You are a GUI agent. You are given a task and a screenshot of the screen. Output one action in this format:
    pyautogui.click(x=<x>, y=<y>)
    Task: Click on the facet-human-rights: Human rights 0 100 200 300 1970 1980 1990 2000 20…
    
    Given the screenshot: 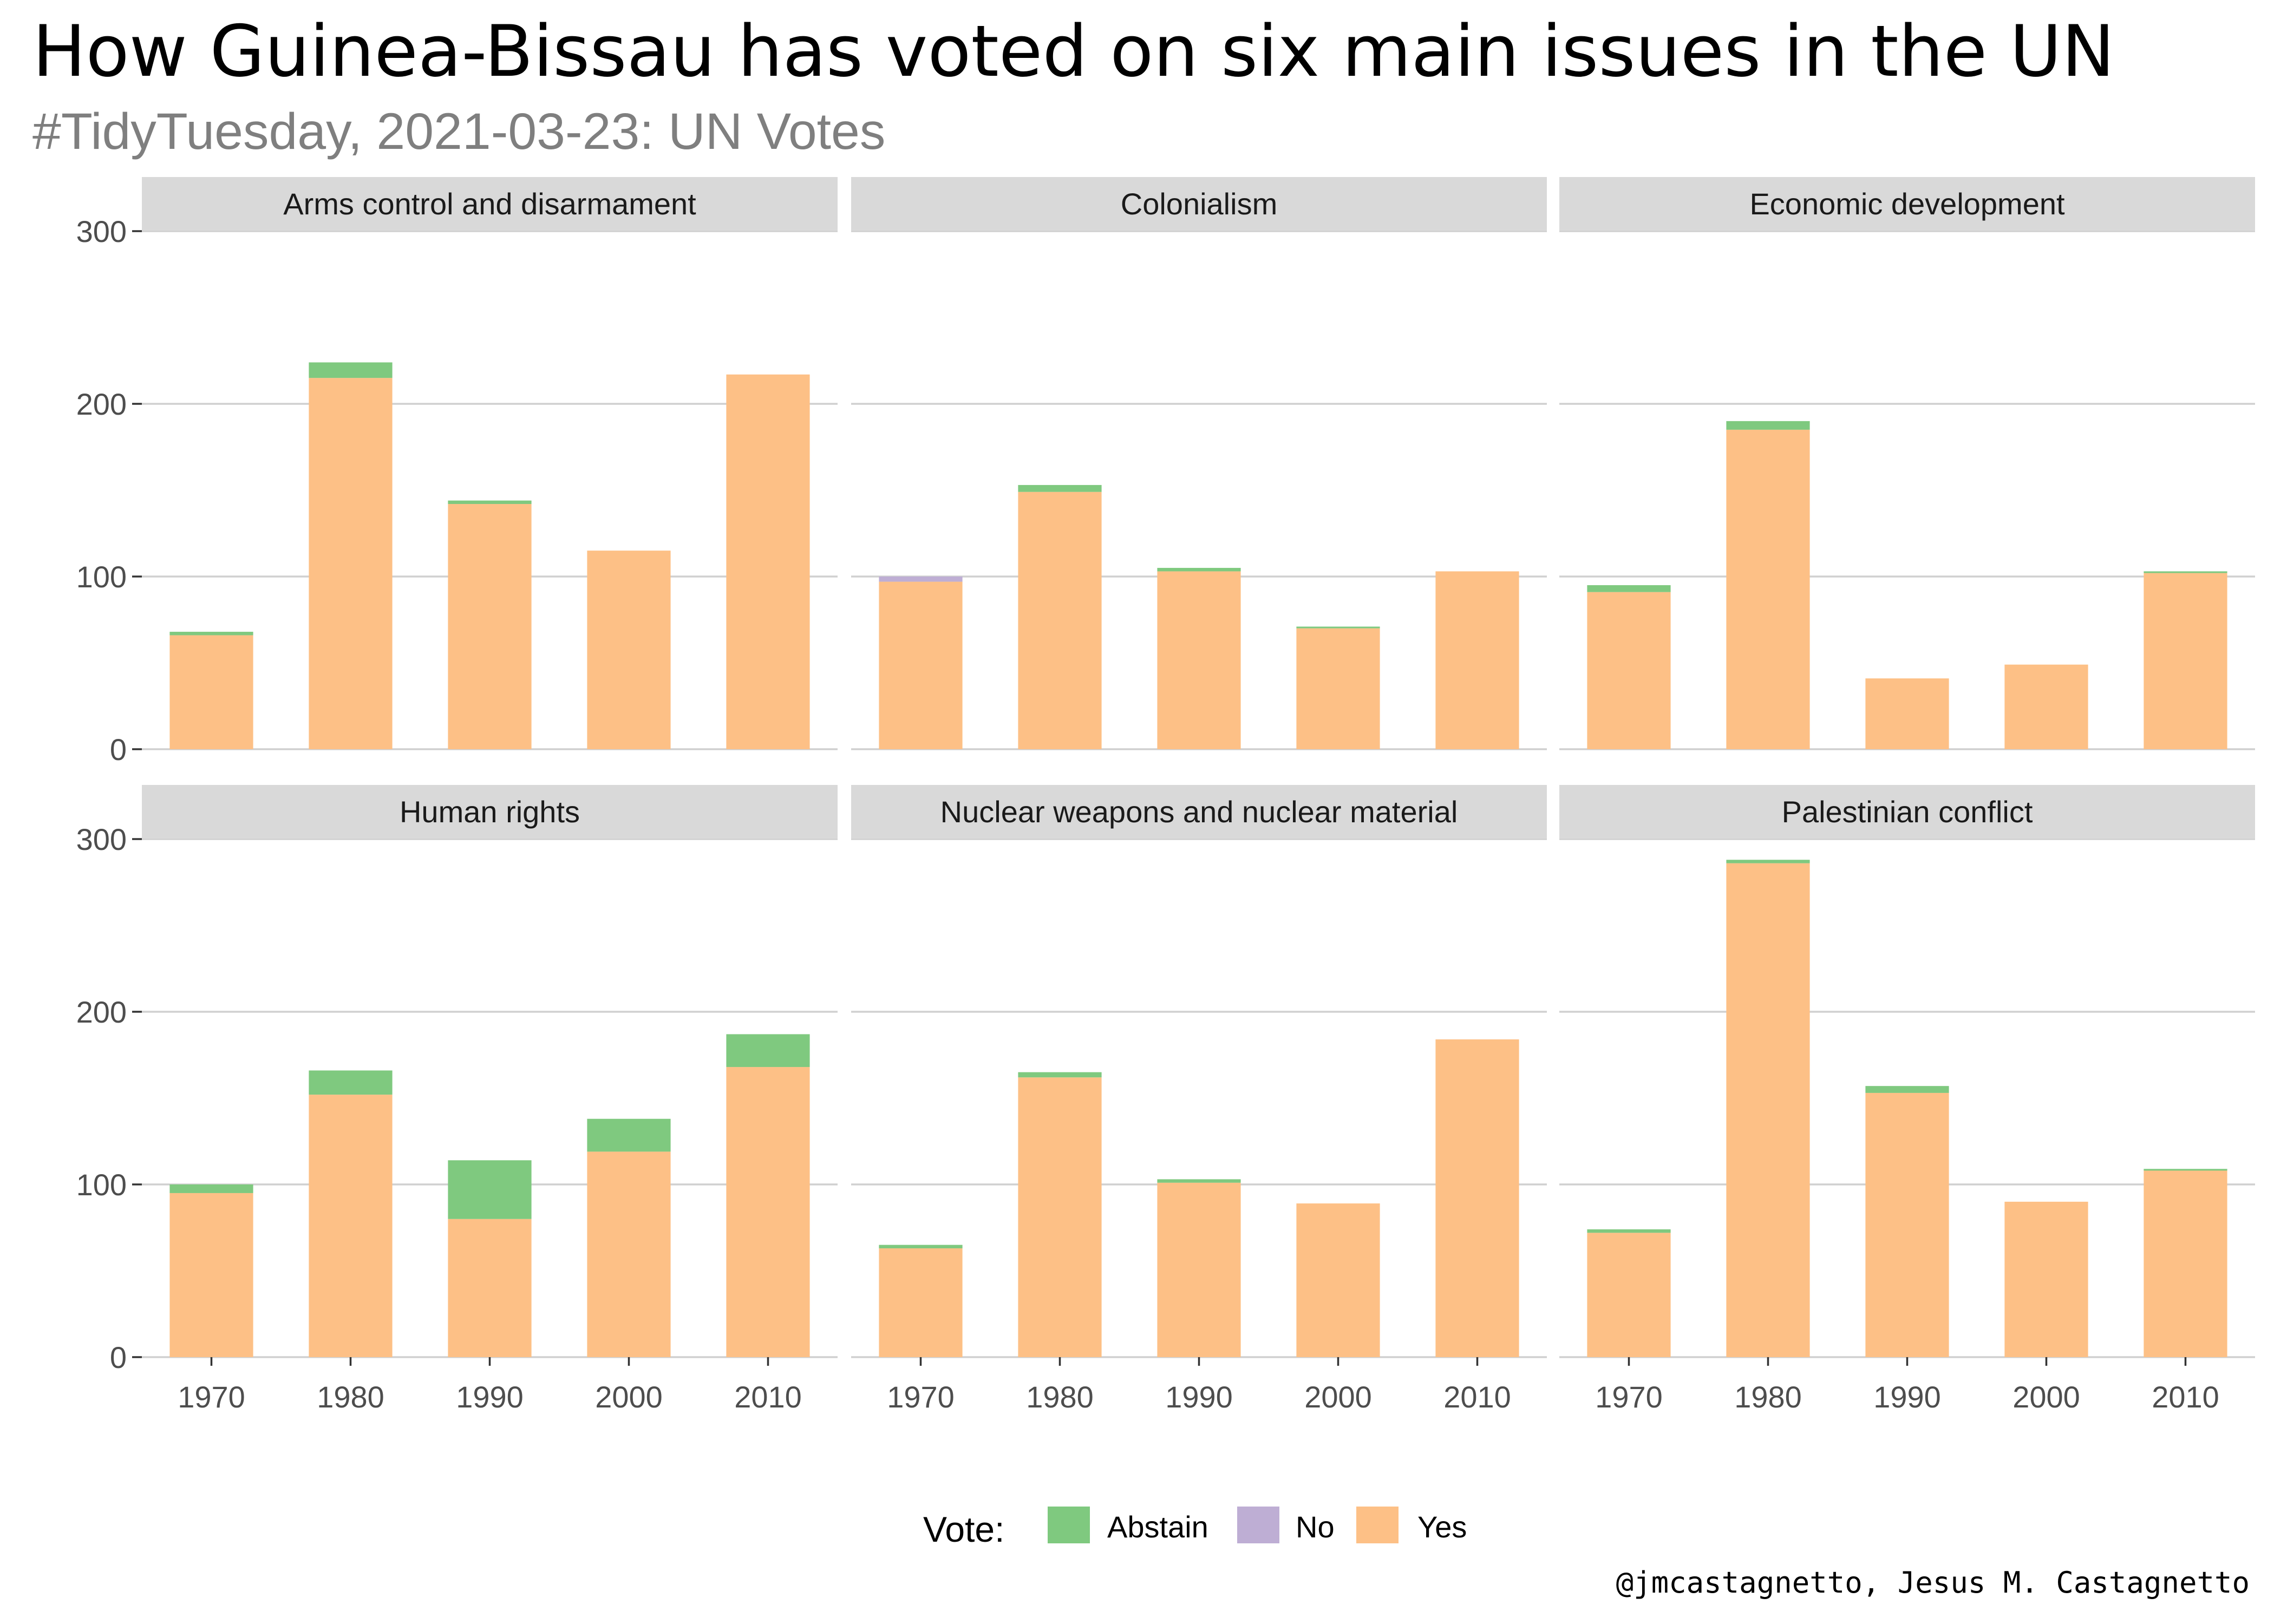 What is the action you would take?
    pyautogui.click(x=457, y=1099)
    